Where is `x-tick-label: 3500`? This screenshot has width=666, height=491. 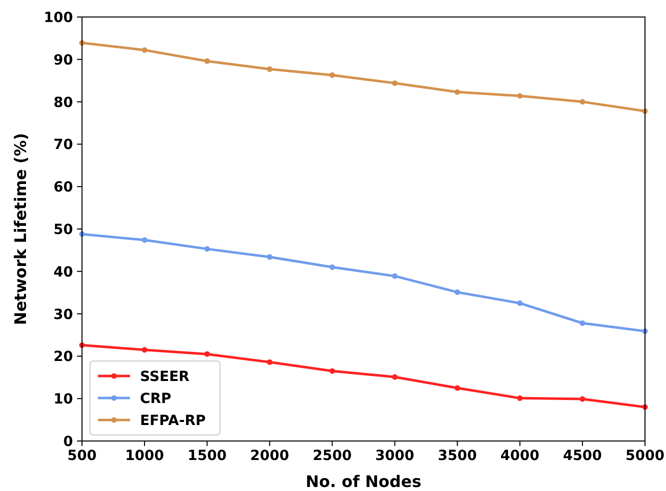 x-tick-label: 3500 is located at coordinates (458, 456).